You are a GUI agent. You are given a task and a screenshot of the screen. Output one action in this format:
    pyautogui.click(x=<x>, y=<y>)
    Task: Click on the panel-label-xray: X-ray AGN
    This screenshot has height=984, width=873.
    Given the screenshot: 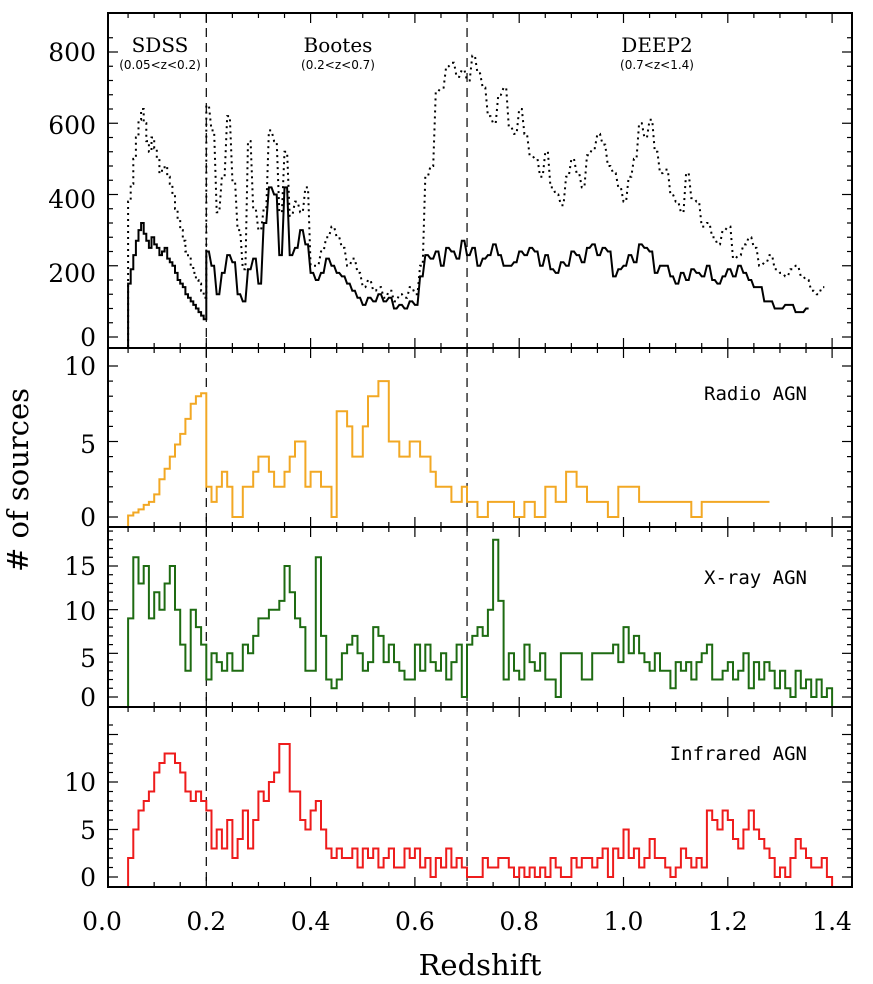 What is the action you would take?
    pyautogui.click(x=755, y=578)
    